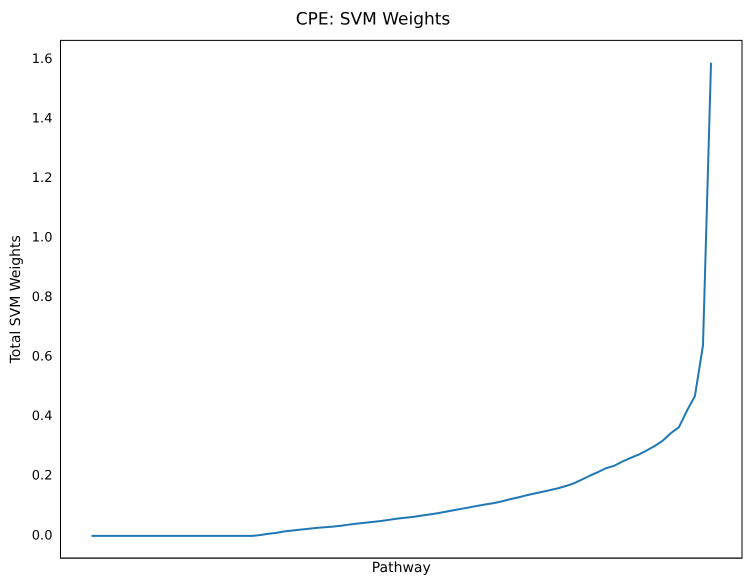  What do you see at coordinates (42, 298) in the screenshot?
I see `y-tick-label: 0.8` at bounding box center [42, 298].